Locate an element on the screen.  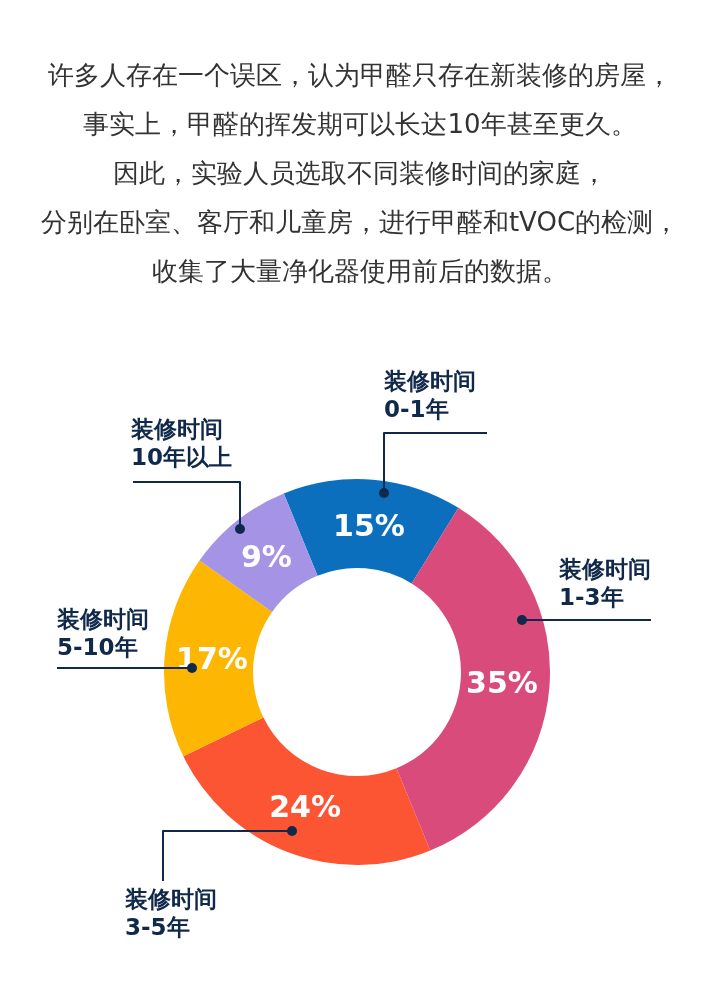
slice-label: 装修时间 5-10年 is located at coordinates (102, 633).